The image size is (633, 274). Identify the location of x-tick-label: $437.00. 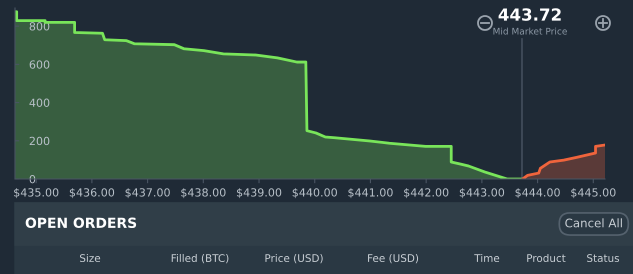
(148, 193).